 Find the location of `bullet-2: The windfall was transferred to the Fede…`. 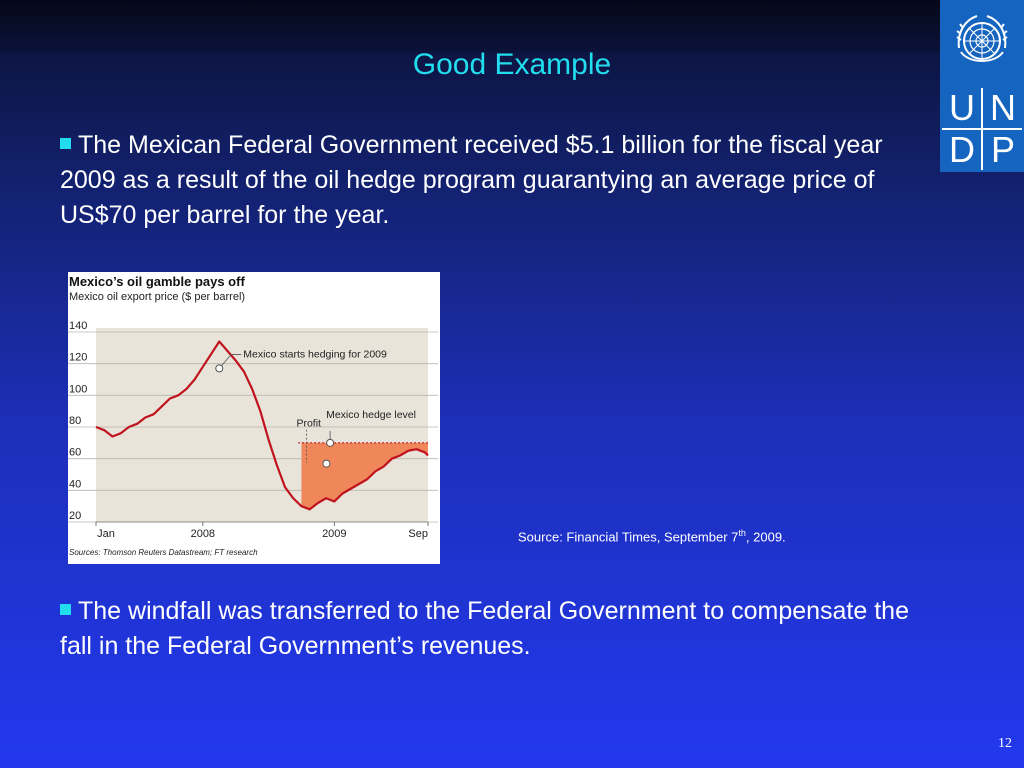

bullet-2: The windfall was transferred to the Fede… is located at coordinates (490, 629).